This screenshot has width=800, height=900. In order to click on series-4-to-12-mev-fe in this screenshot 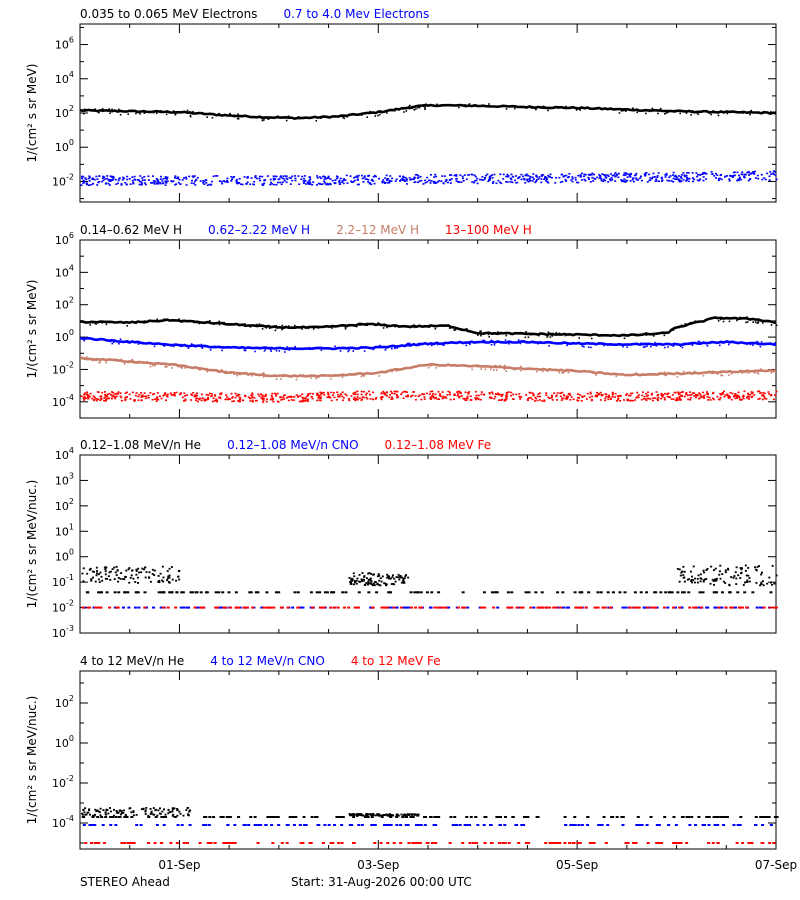, I will do `click(430, 843)`.